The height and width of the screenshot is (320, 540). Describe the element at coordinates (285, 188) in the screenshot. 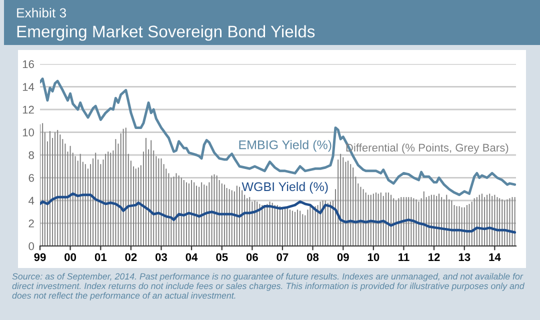

I see `series-label: WGBI Yield (%)` at that location.